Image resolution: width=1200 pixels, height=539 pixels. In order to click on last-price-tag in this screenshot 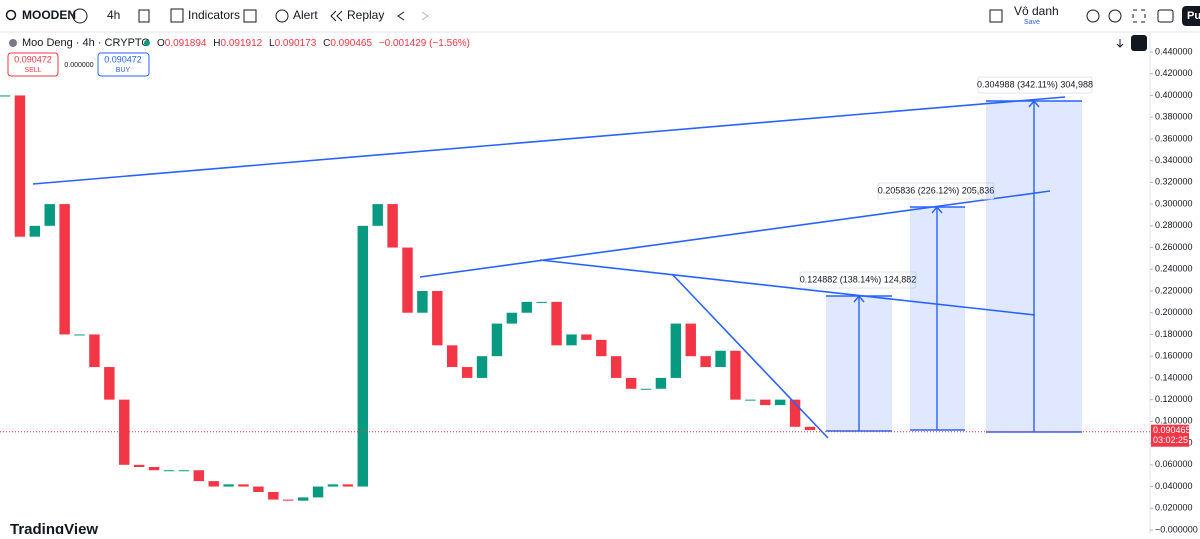, I will do `click(1170, 435)`.